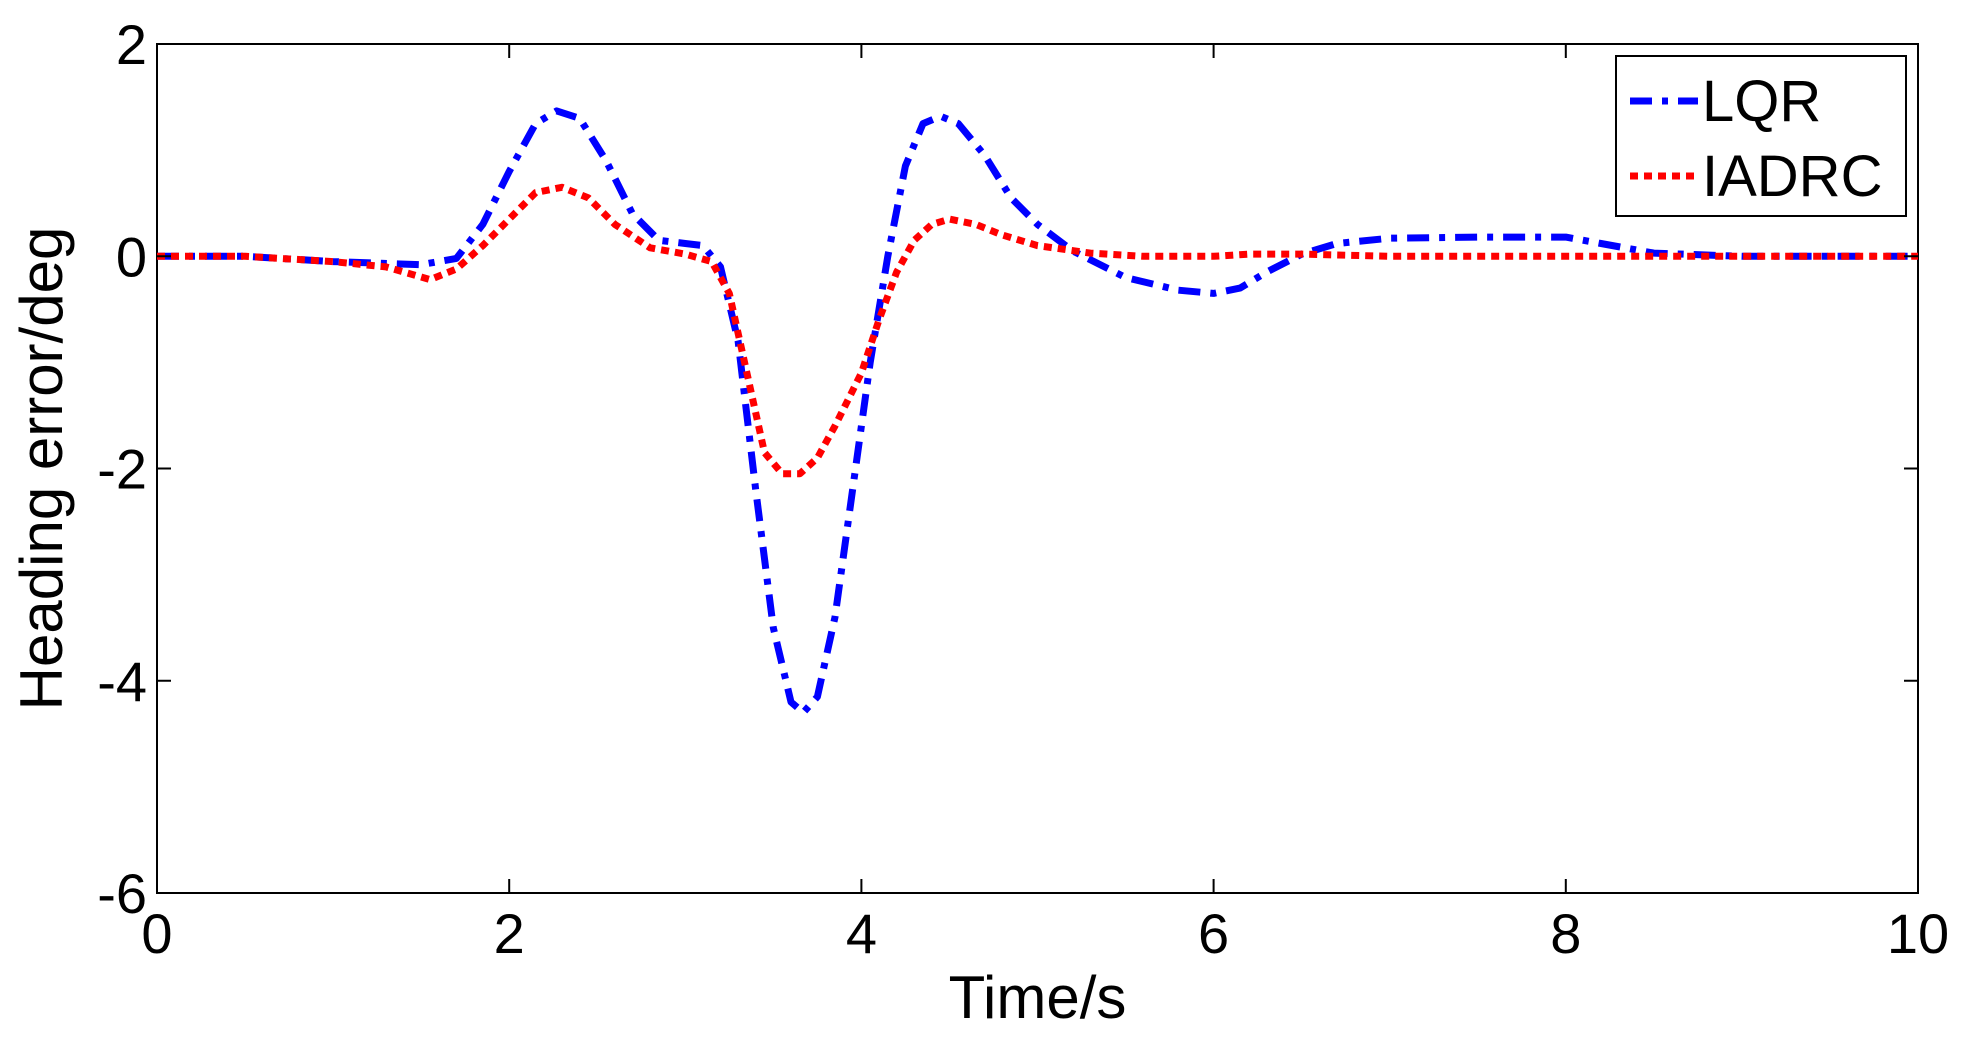 The width and height of the screenshot is (1971, 1059). I want to click on y-tick-label: -6, so click(122, 893).